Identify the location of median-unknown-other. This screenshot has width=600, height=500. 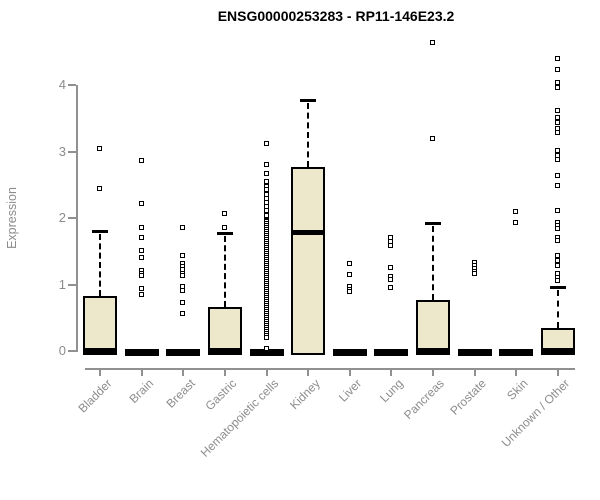
(558, 350).